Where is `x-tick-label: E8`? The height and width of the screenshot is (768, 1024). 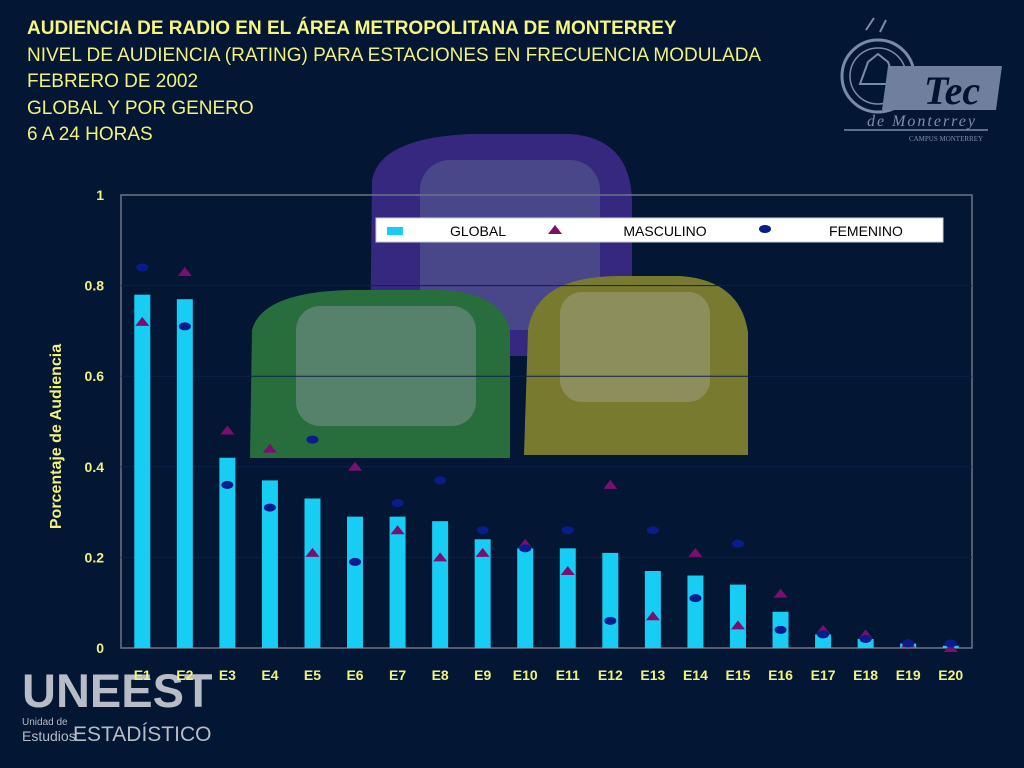 x-tick-label: E8 is located at coordinates (440, 675).